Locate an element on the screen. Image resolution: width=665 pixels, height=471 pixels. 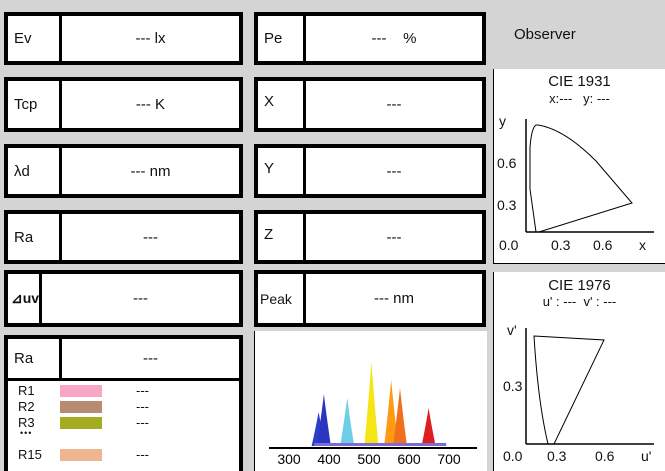
cie1976-diagram is located at coordinates (589, 386).